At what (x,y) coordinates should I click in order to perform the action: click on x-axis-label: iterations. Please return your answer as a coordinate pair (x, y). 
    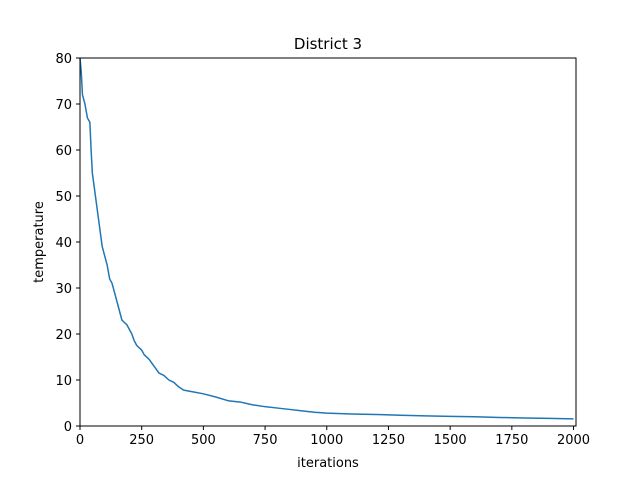
    Looking at the image, I should click on (328, 463).